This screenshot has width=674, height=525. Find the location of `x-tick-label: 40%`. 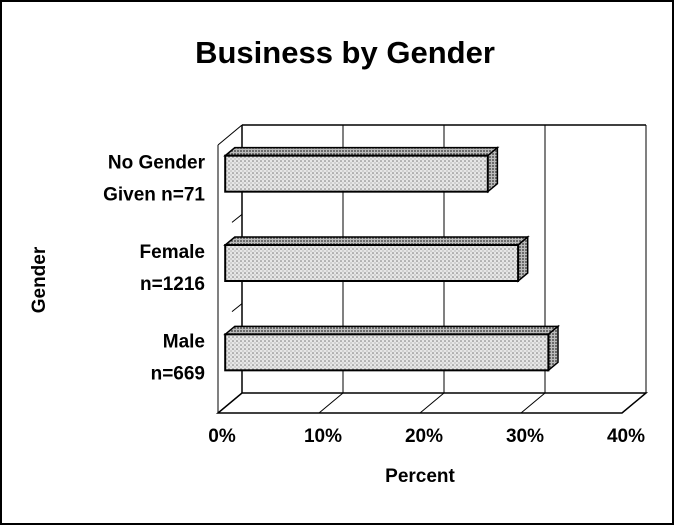

x-tick-label: 40% is located at coordinates (626, 436).